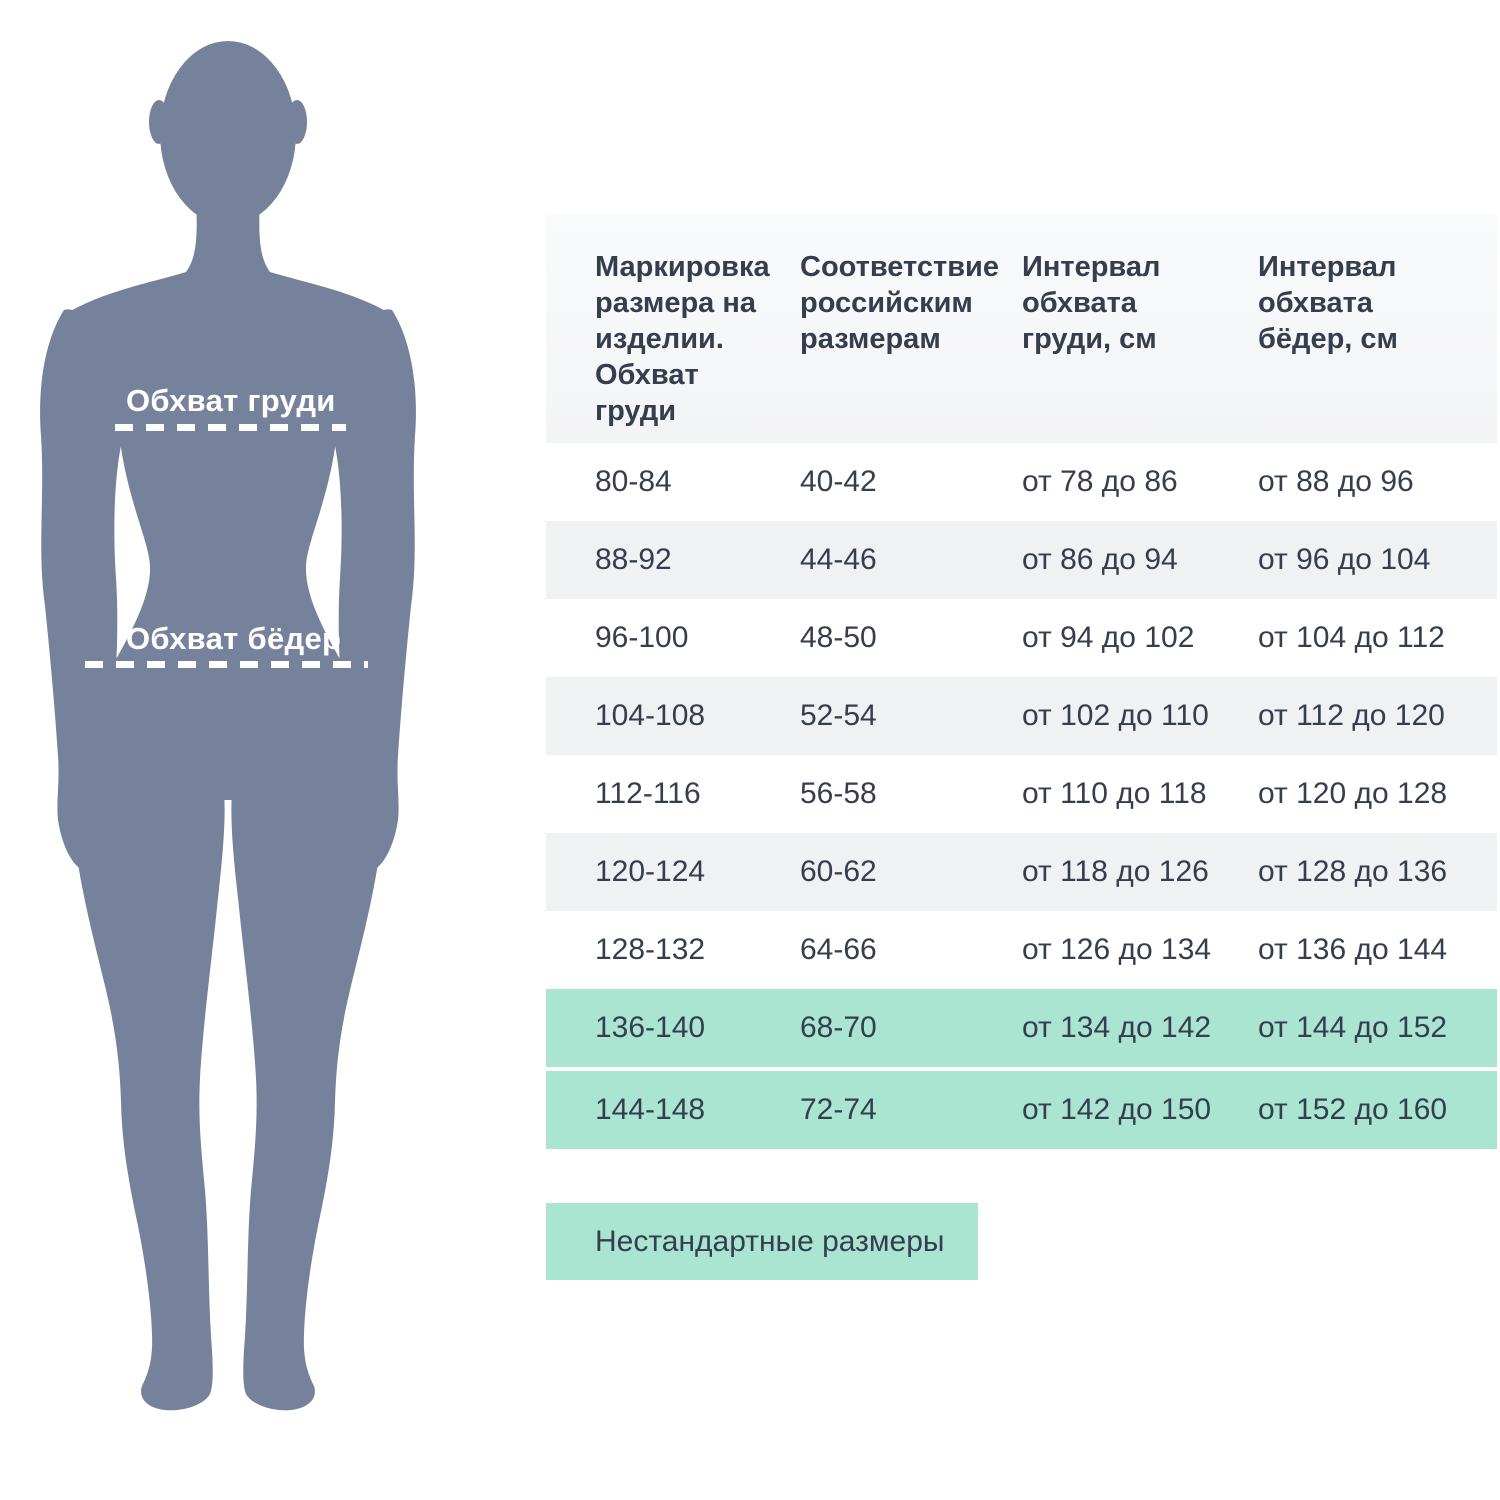  What do you see at coordinates (1353, 949) in the screenshot?
I see `cell-hips-interval: от 136 до 144` at bounding box center [1353, 949].